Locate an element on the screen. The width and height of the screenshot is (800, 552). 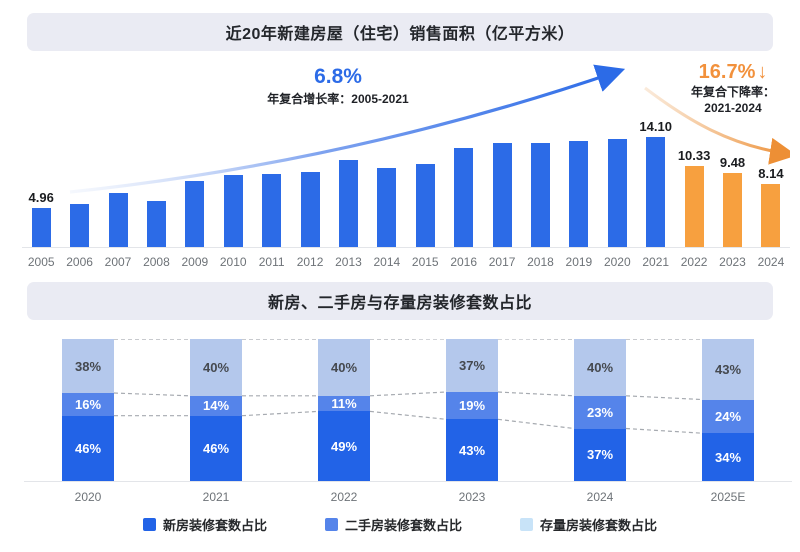
segment-new-2023: 43% is located at coordinates (472, 450).